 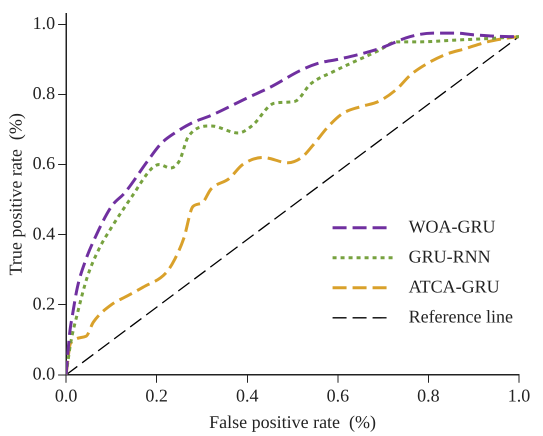 I want to click on legend-label: ATCA-GRU, so click(x=454, y=286).